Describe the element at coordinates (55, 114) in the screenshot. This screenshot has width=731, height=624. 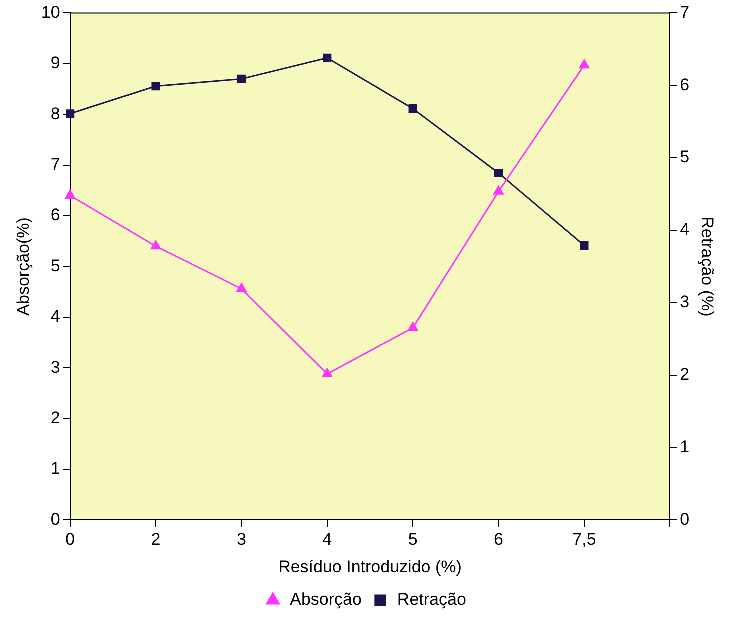
I see `y-tick-label: 8` at that location.